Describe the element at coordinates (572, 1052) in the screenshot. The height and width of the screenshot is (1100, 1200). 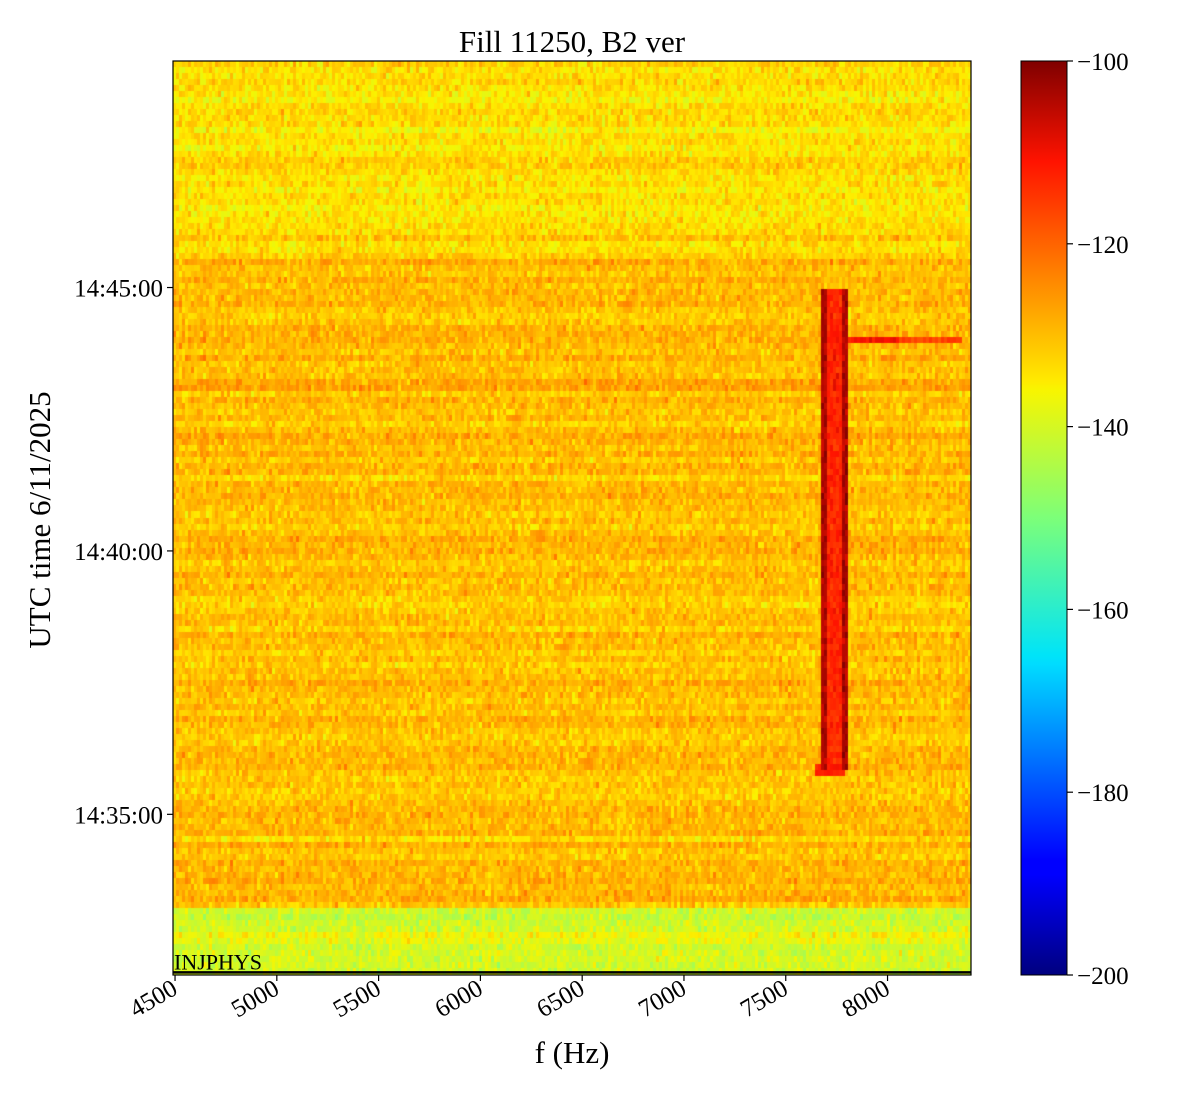
I see `x-axis-label: f (Hz)` at that location.